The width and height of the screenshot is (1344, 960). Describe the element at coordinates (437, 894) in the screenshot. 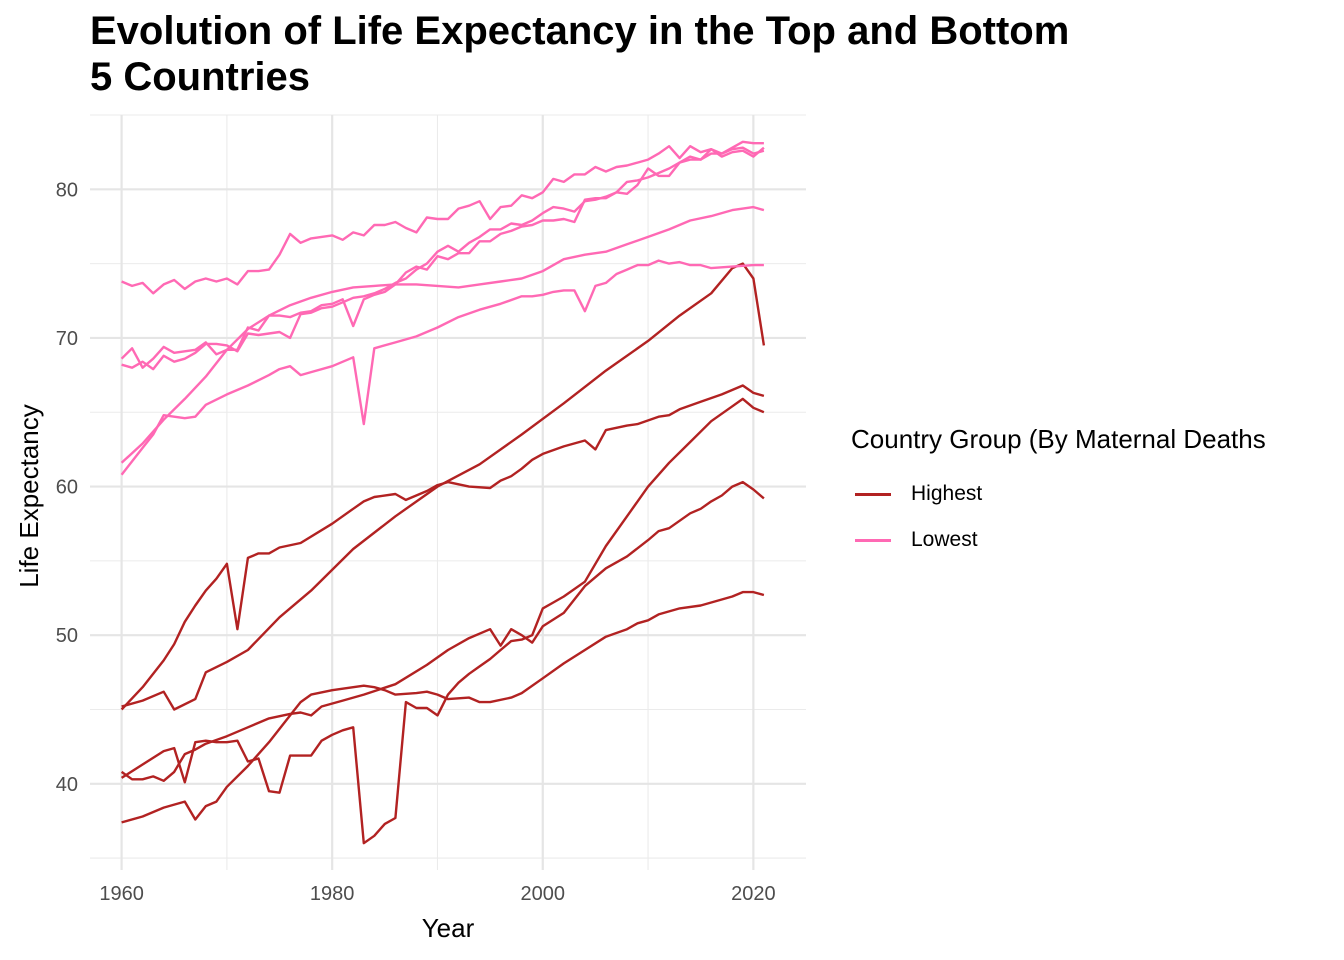

I see `x-axis-tick-labels: 1960 1980 2000 2020` at that location.